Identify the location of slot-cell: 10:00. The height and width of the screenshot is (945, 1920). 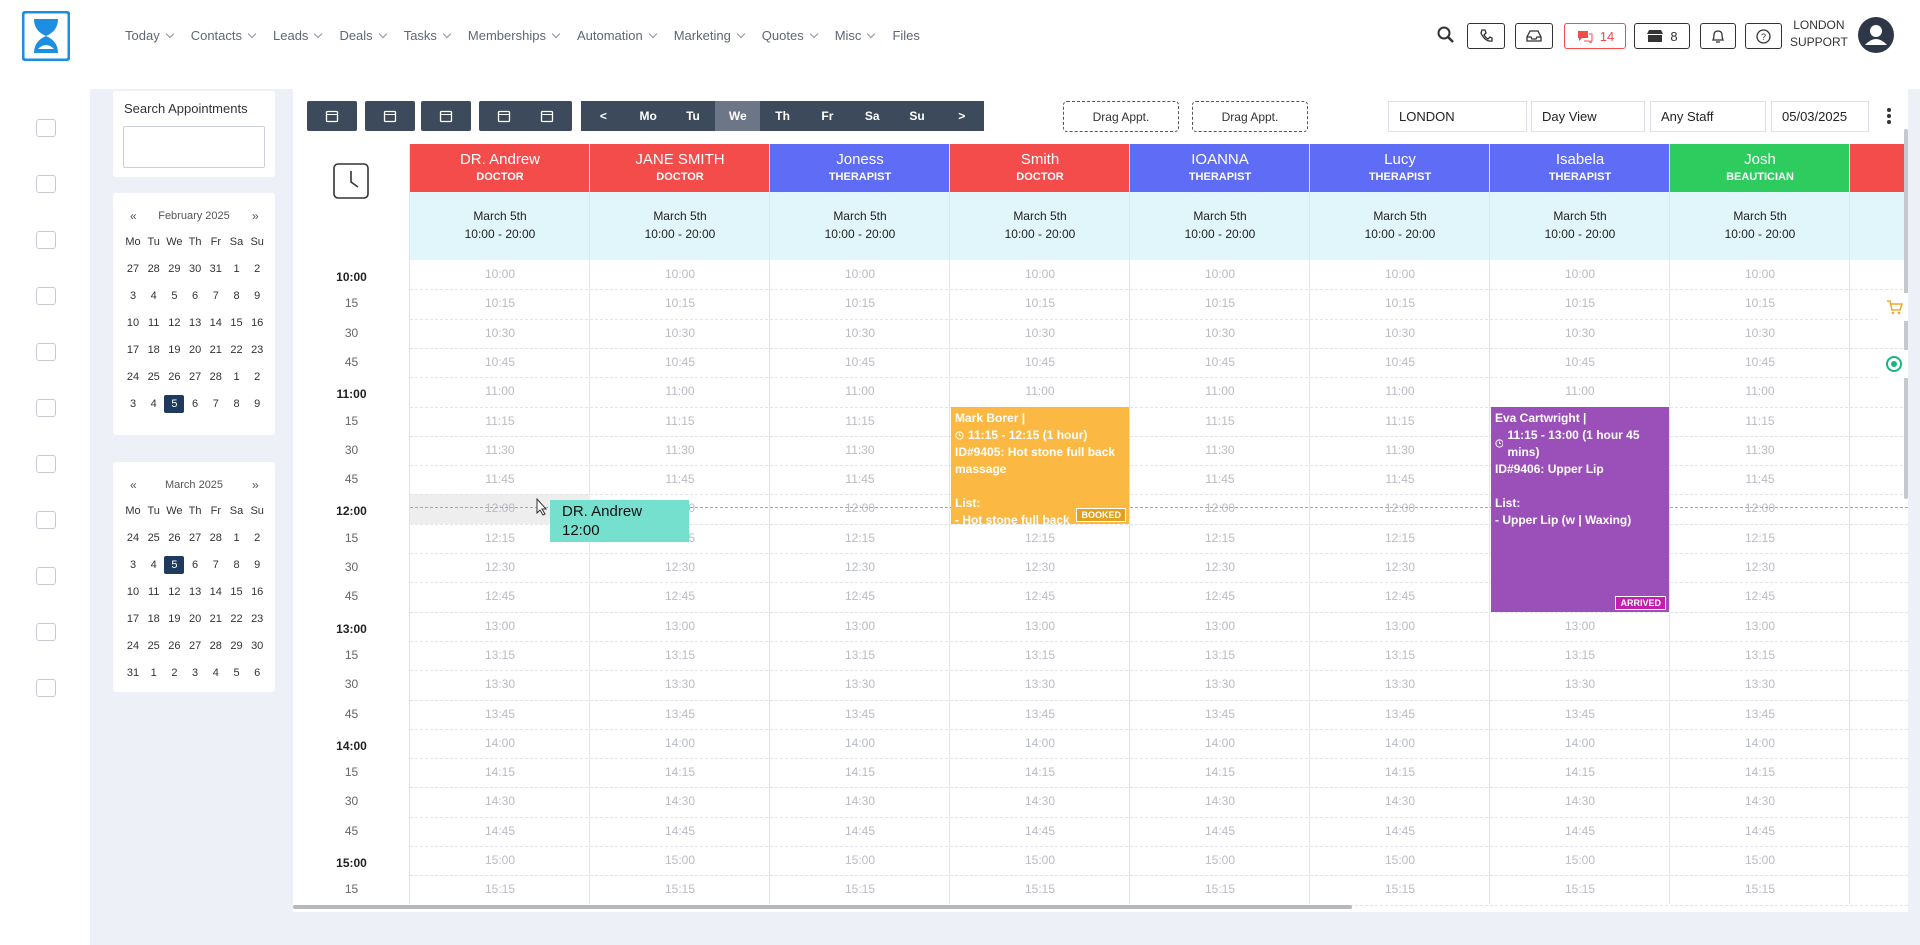
(500, 274).